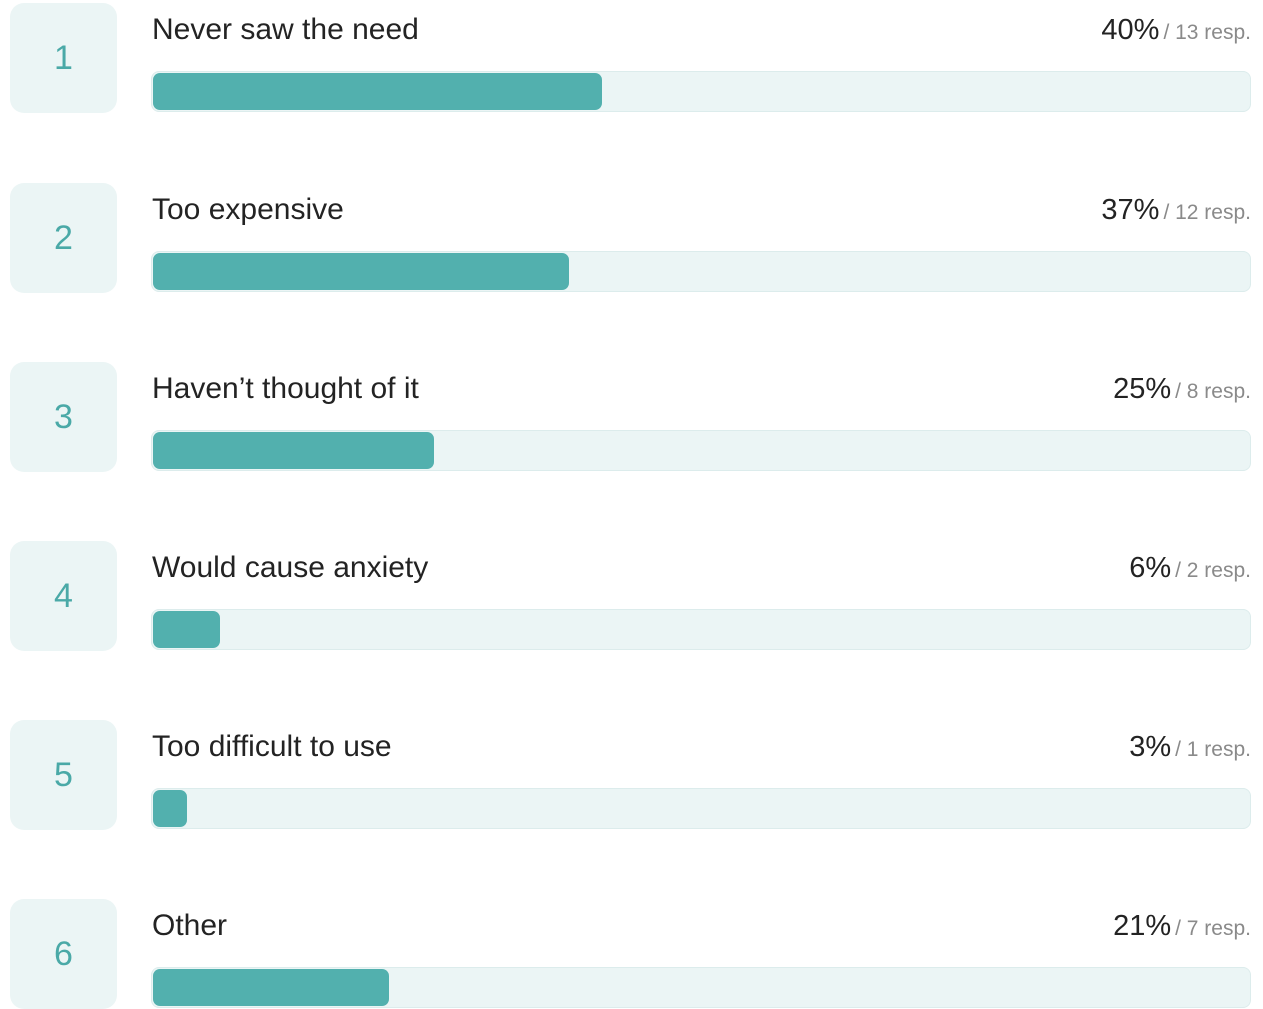 Image resolution: width=1263 pixels, height=1009 pixels. Describe the element at coordinates (63, 417) in the screenshot. I see `rank-badge: 3` at that location.